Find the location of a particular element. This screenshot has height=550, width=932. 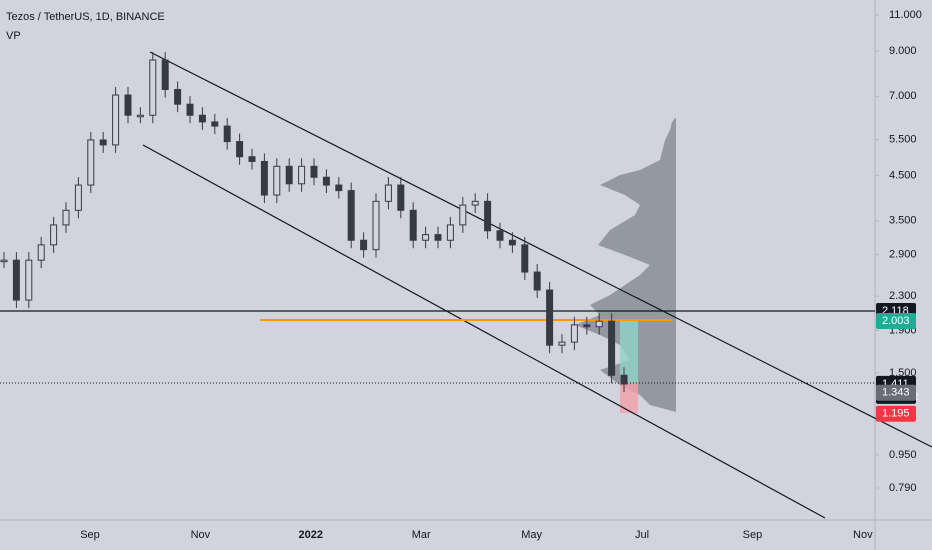

y-tick-label: 2.300 is located at coordinates (903, 296).